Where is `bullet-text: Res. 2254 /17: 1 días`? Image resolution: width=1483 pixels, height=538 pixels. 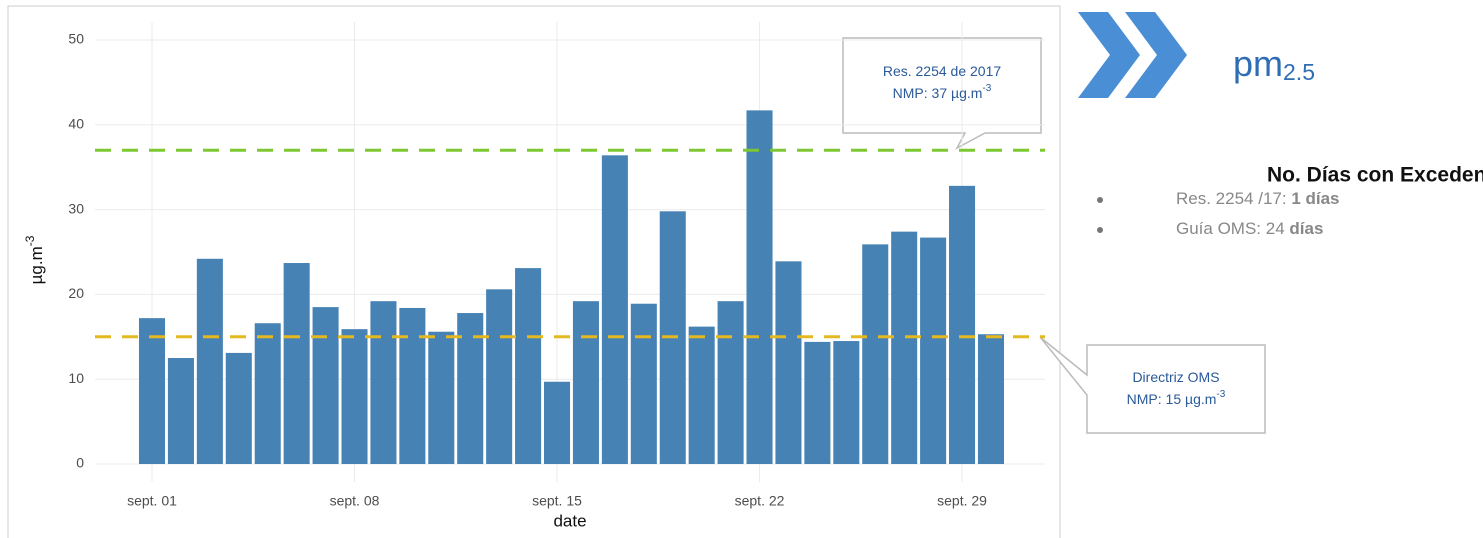
bullet-text: Res. 2254 /17: 1 días is located at coordinates (1258, 198).